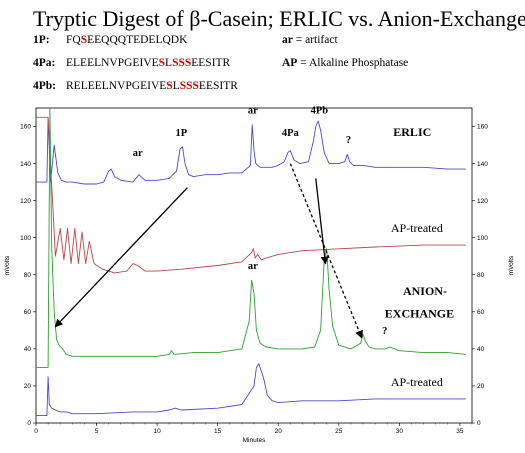 The width and height of the screenshot is (525, 453). I want to click on y-tick-label-left: 0, so click(29, 423).